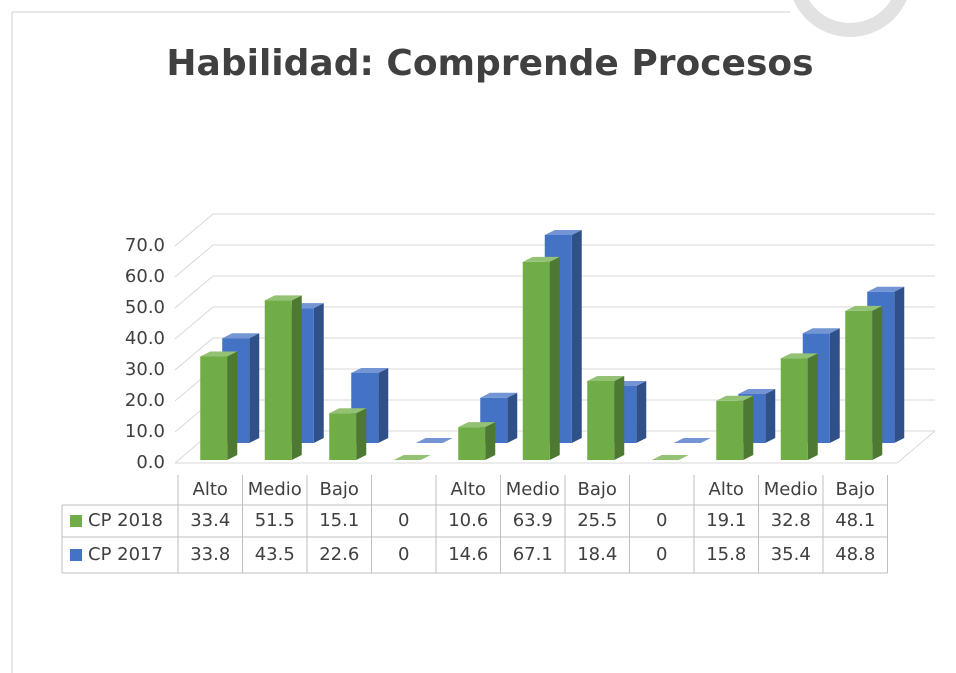 The width and height of the screenshot is (956, 673). Describe the element at coordinates (468, 520) in the screenshot. I see `table-value: 10.6` at that location.